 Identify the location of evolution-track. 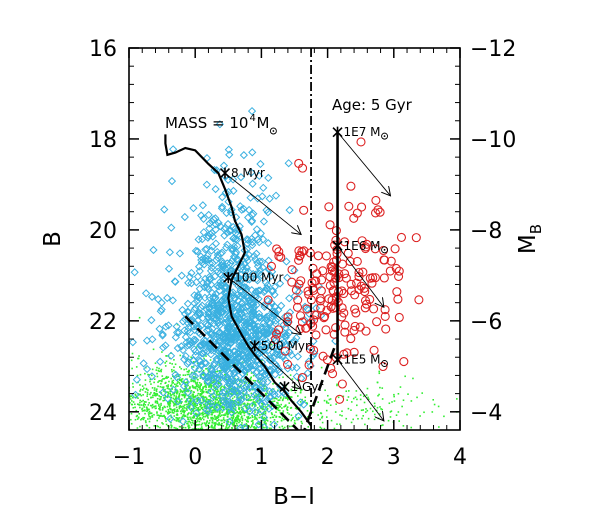
(238, 280).